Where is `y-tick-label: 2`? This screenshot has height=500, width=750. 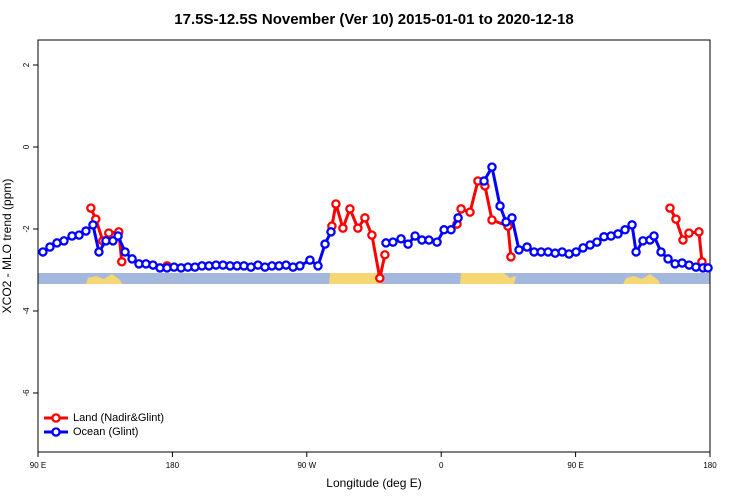
y-tick-label: 2 is located at coordinates (26, 64).